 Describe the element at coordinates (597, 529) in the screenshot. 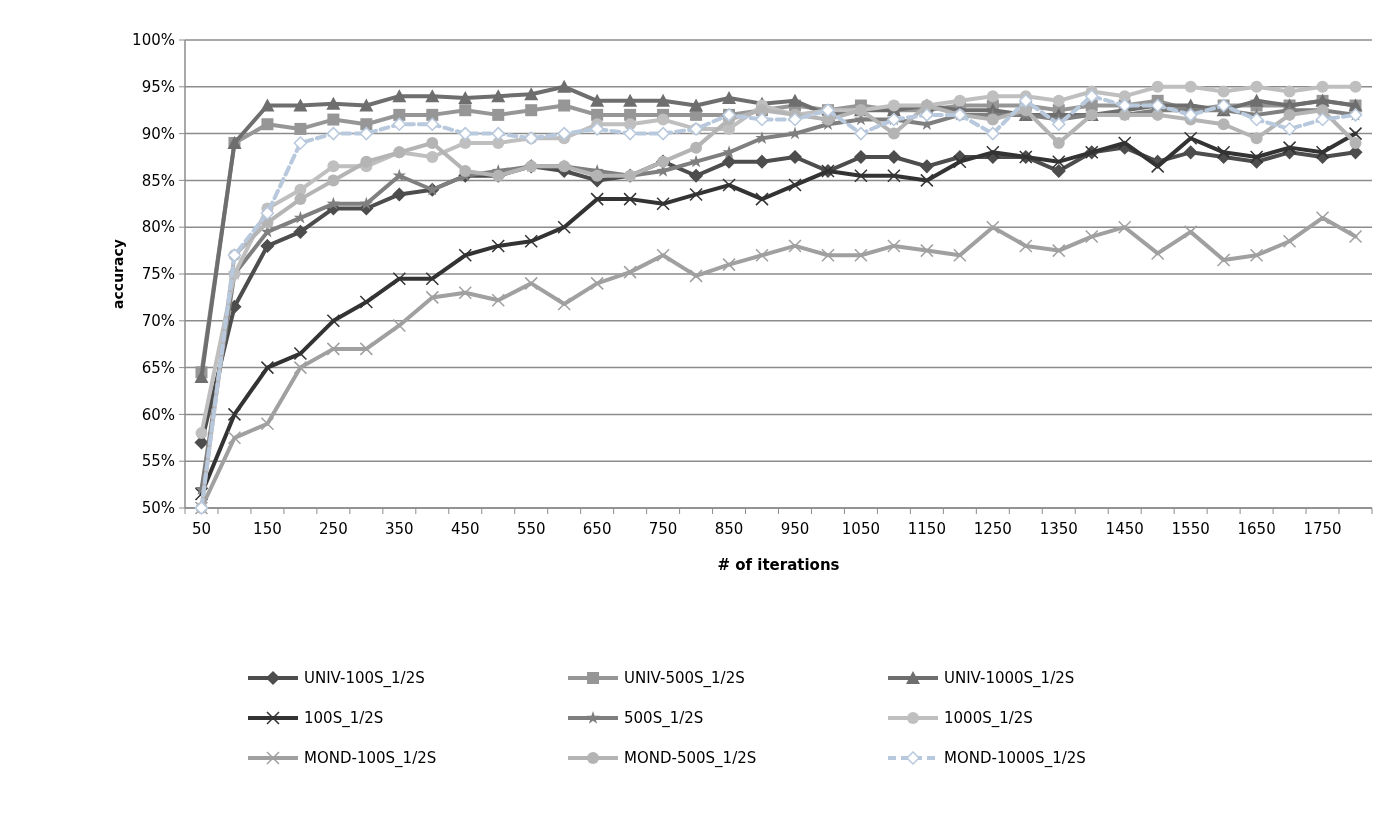

I see `x-tick-label: 650` at that location.